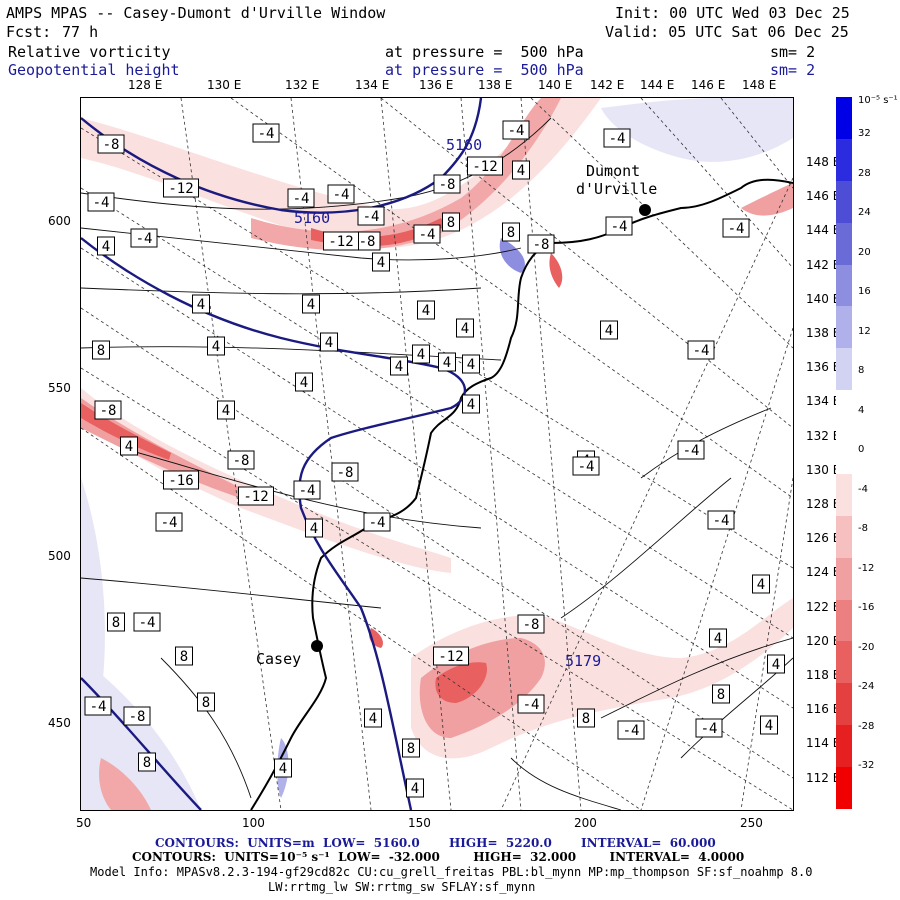  Describe the element at coordinates (861, 449) in the screenshot. I see `colorbar-label: 0` at that location.